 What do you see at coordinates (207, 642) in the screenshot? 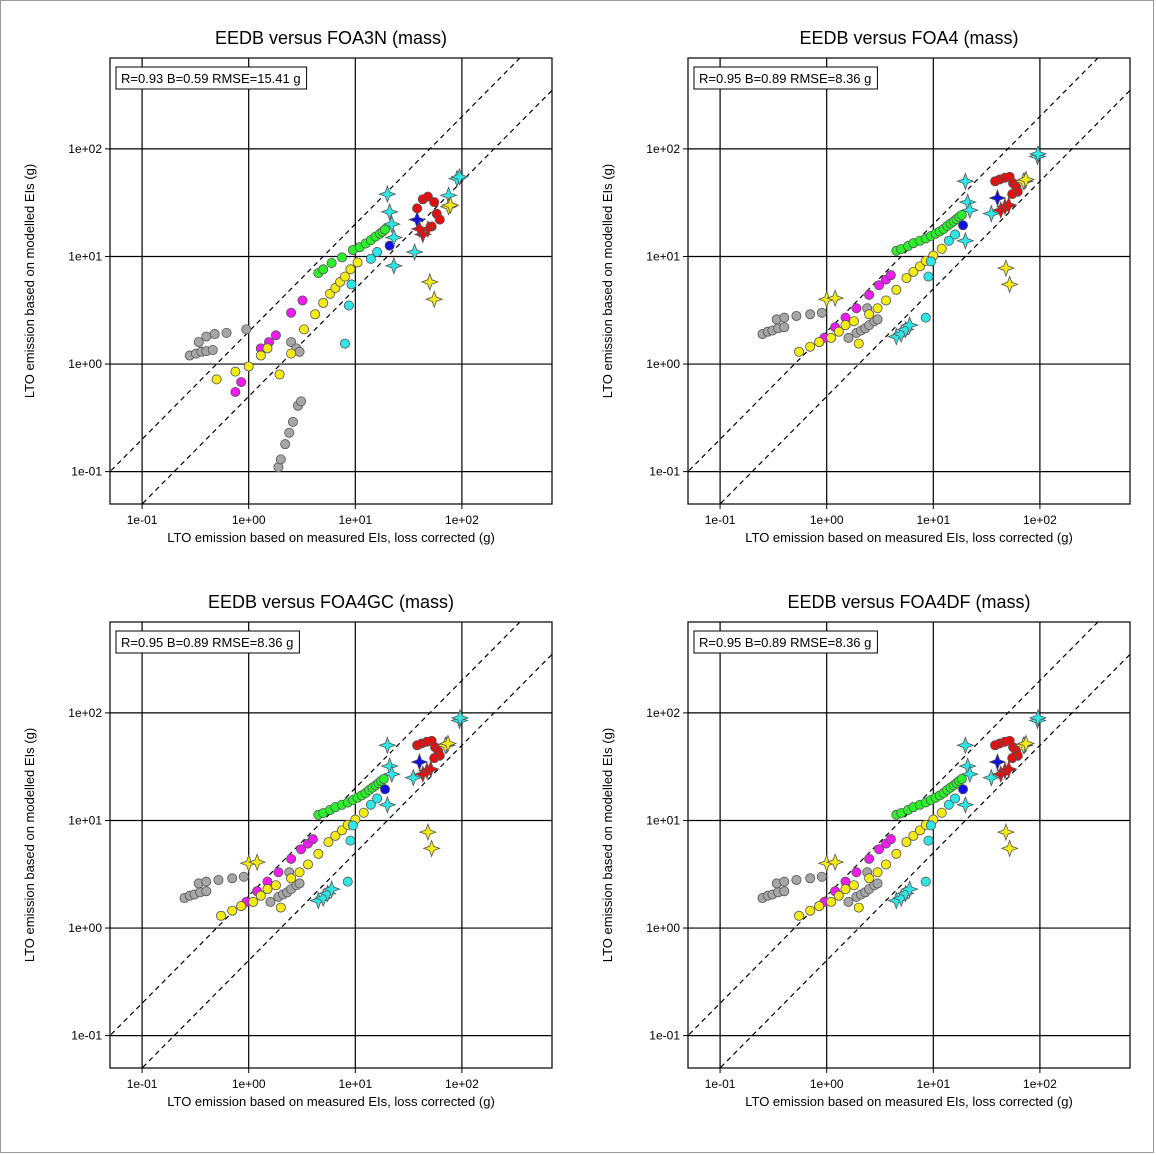
I see `stats-box-frame` at bounding box center [207, 642].